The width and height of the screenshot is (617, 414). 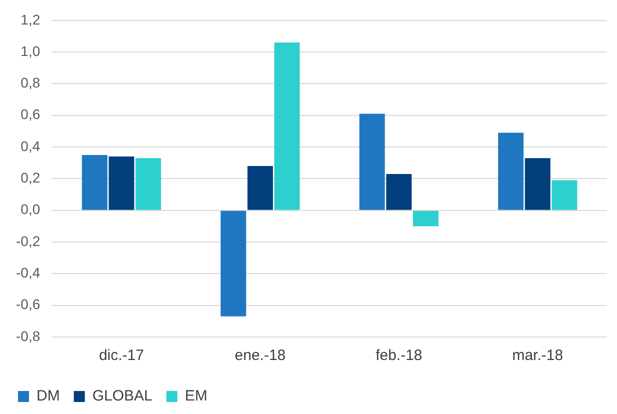 What do you see at coordinates (260, 355) in the screenshot?
I see `x-tick-label: ene.-18` at bounding box center [260, 355].